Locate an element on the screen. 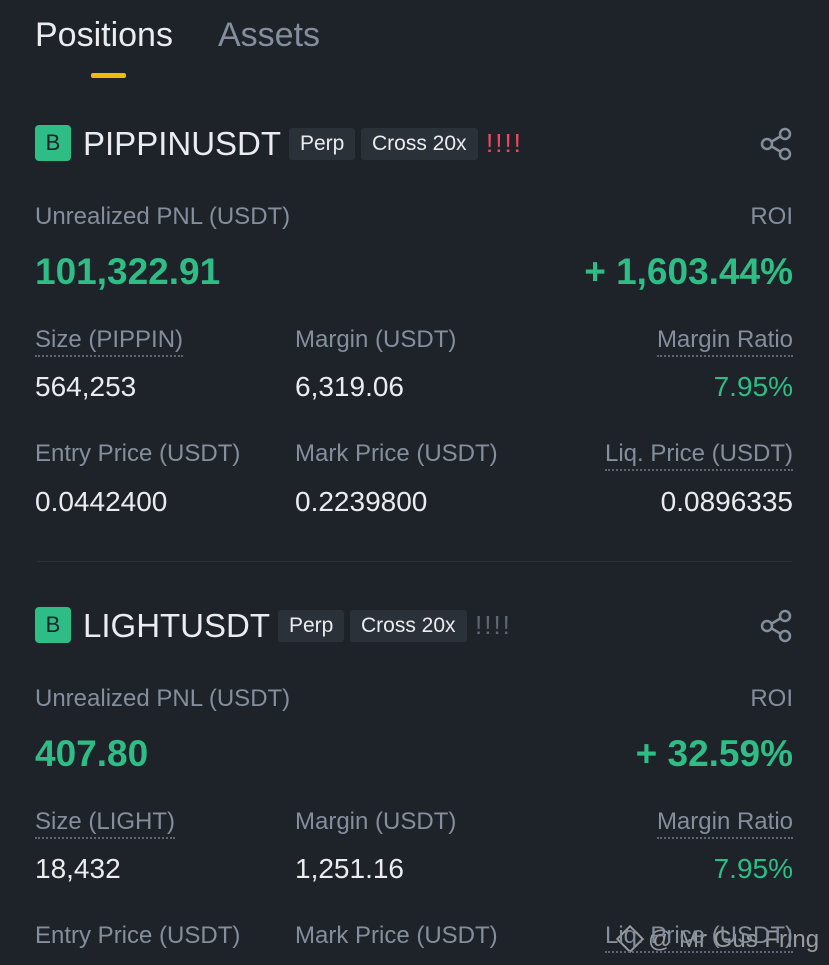  watermark: @ Mr Gus Fring is located at coordinates (717, 939).